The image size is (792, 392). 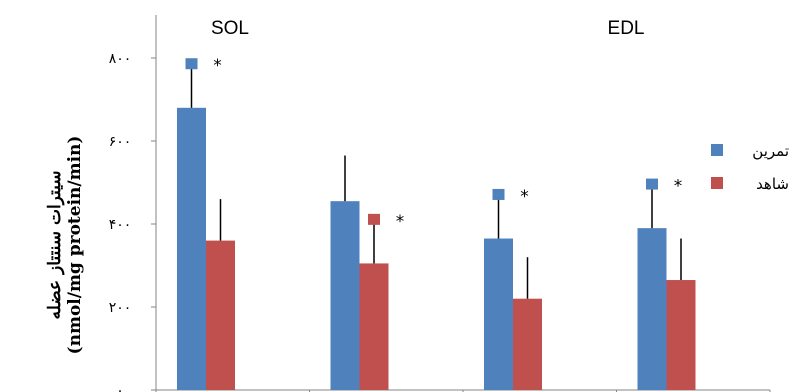 I want to click on y-axis-title: سیترات سنتتاز عضله (nmol/mg protein/min), so click(x=65, y=245).